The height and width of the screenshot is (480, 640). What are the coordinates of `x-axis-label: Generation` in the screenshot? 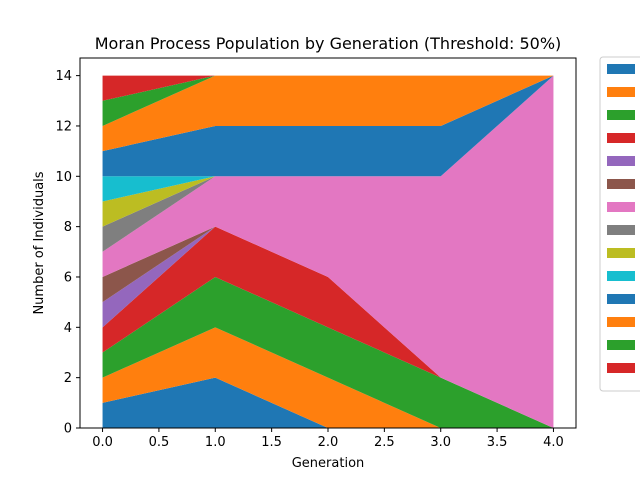 It's located at (328, 463).